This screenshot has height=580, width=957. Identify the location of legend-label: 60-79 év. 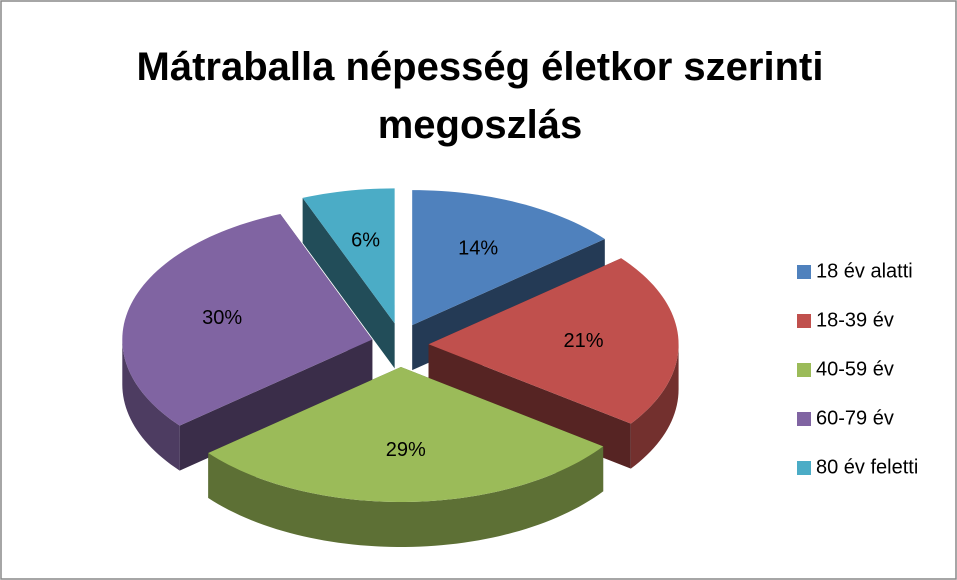
(855, 418).